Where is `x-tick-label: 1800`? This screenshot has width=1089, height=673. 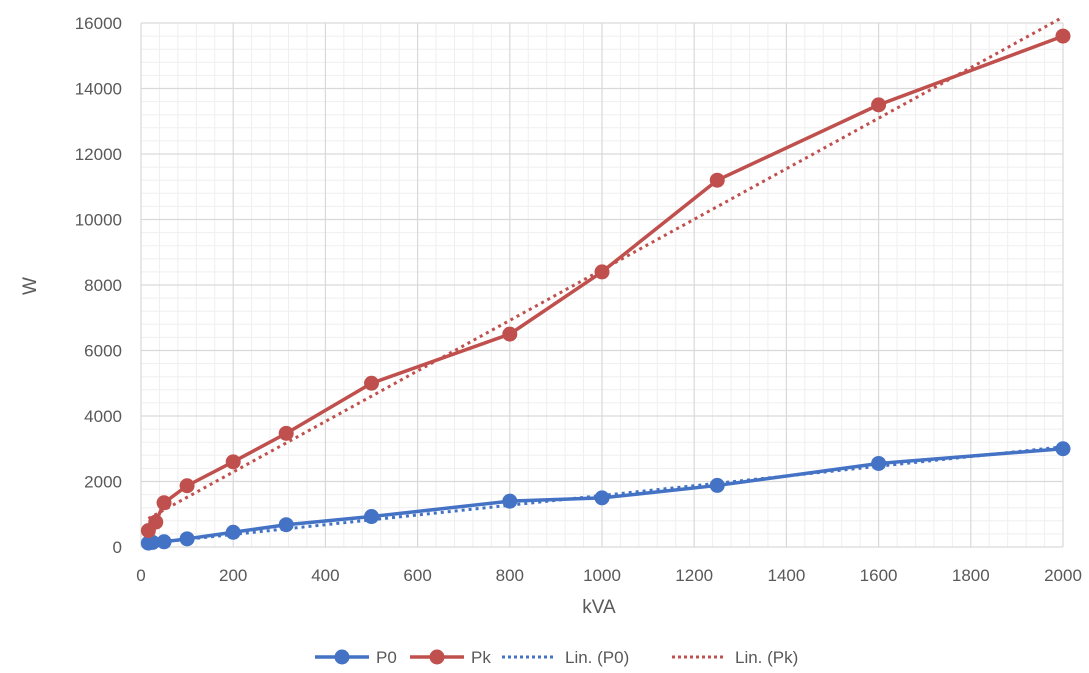 x-tick-label: 1800 is located at coordinates (971, 575).